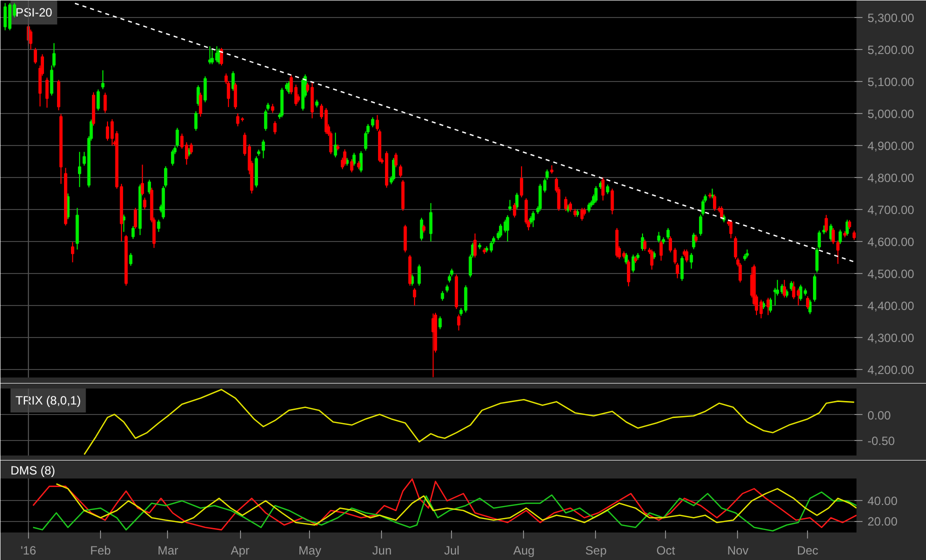  Describe the element at coordinates (524, 551) in the screenshot. I see `x-tick-label: Aug` at that location.